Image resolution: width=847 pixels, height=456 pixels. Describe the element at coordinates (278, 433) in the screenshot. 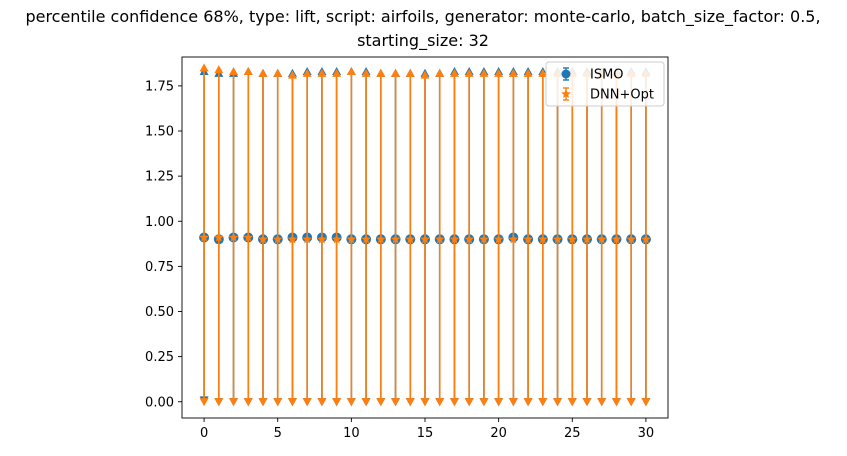

I see `x-tick-label: 5` at that location.